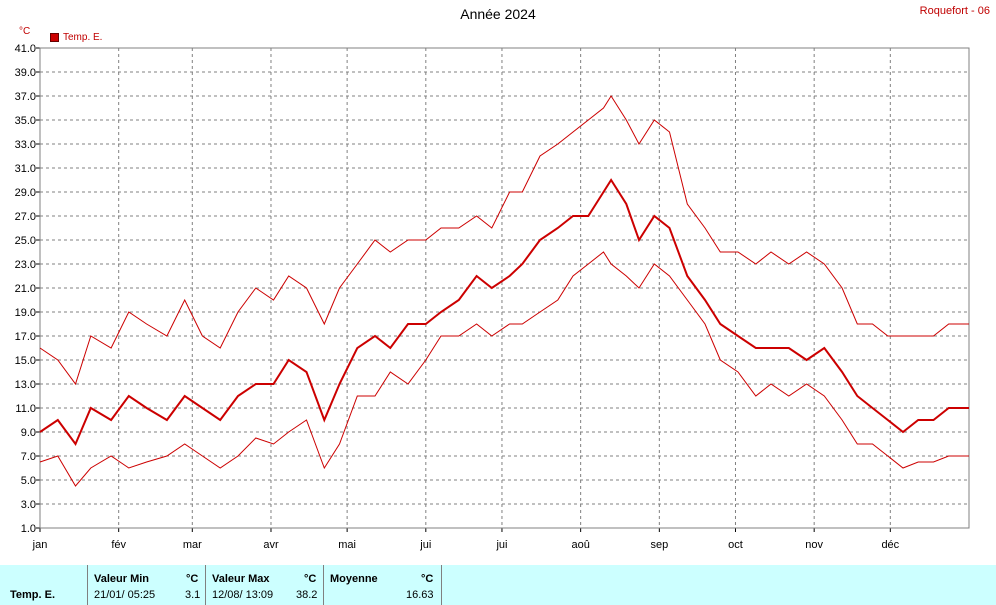 The height and width of the screenshot is (605, 996). What do you see at coordinates (33, 595) in the screenshot?
I see `stats-row-label: Temp. E.` at bounding box center [33, 595].